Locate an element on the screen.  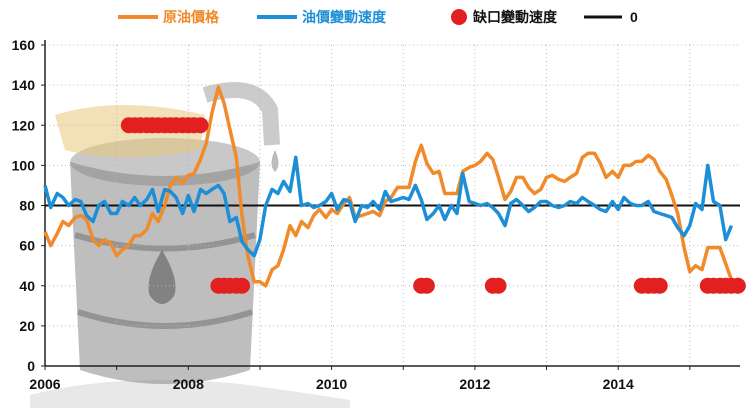
legend-label-oil-price: 原油價格 is located at coordinates (191, 17).